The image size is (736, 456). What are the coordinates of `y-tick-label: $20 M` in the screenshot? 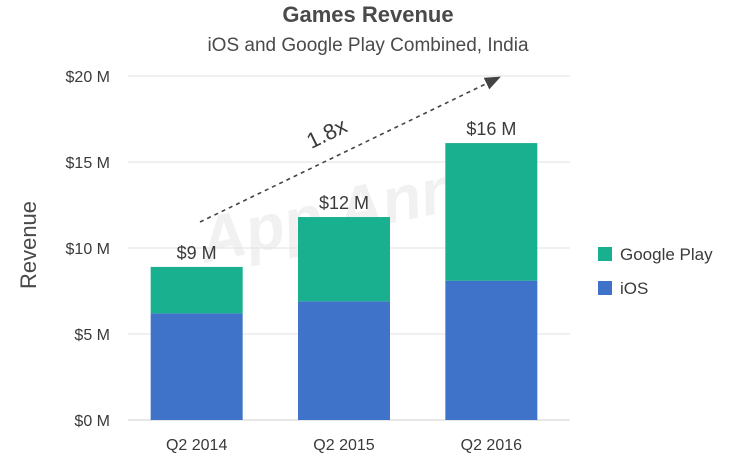 It's located at (88, 77).